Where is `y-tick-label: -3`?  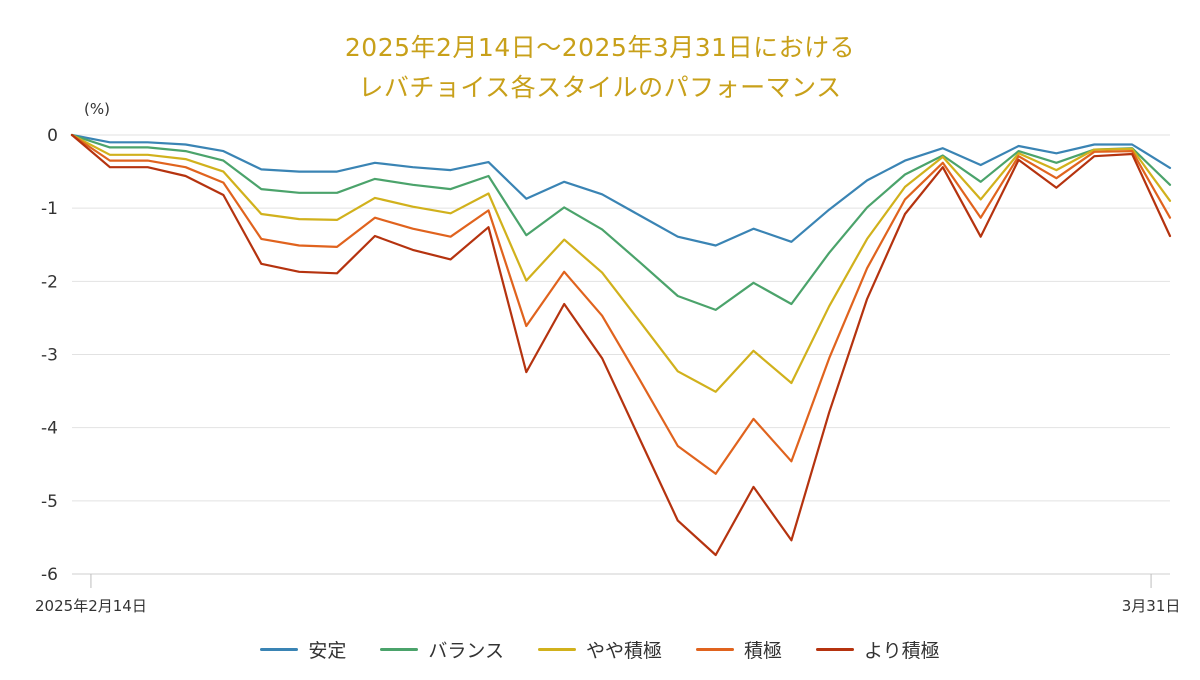
y-tick-label: -3 is located at coordinates (49, 356).